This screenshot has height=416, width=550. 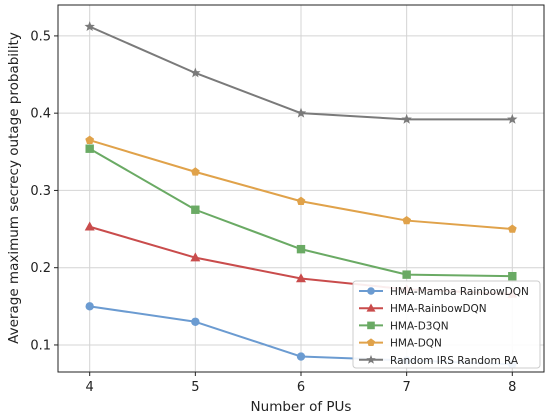 What do you see at coordinates (512, 387) in the screenshot?
I see `x-tick-label: 8` at bounding box center [512, 387].